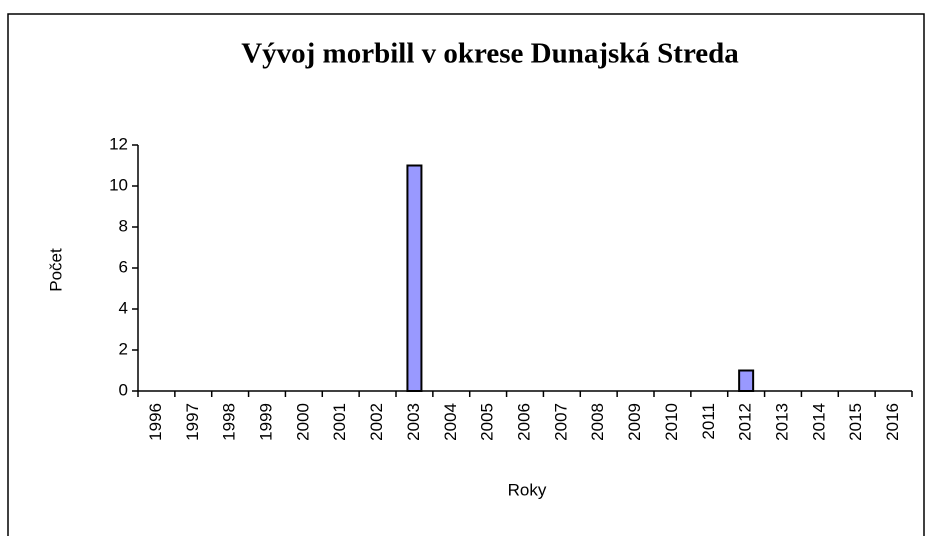 The image size is (927, 536). What do you see at coordinates (781, 422) in the screenshot?
I see `x-tick-label: 2013` at bounding box center [781, 422].